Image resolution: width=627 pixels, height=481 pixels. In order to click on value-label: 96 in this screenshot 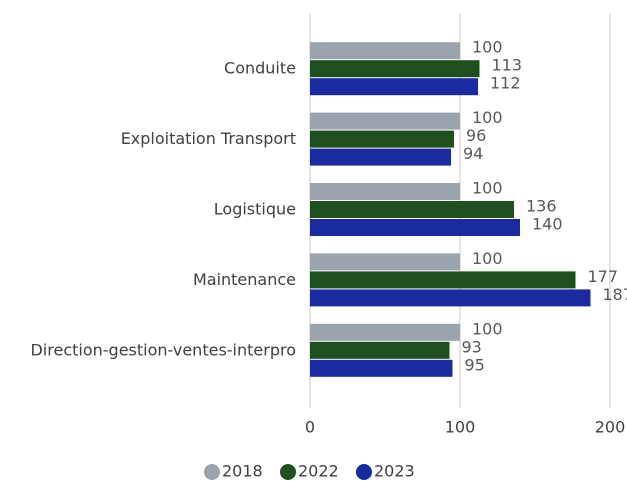, I will do `click(476, 135)`.